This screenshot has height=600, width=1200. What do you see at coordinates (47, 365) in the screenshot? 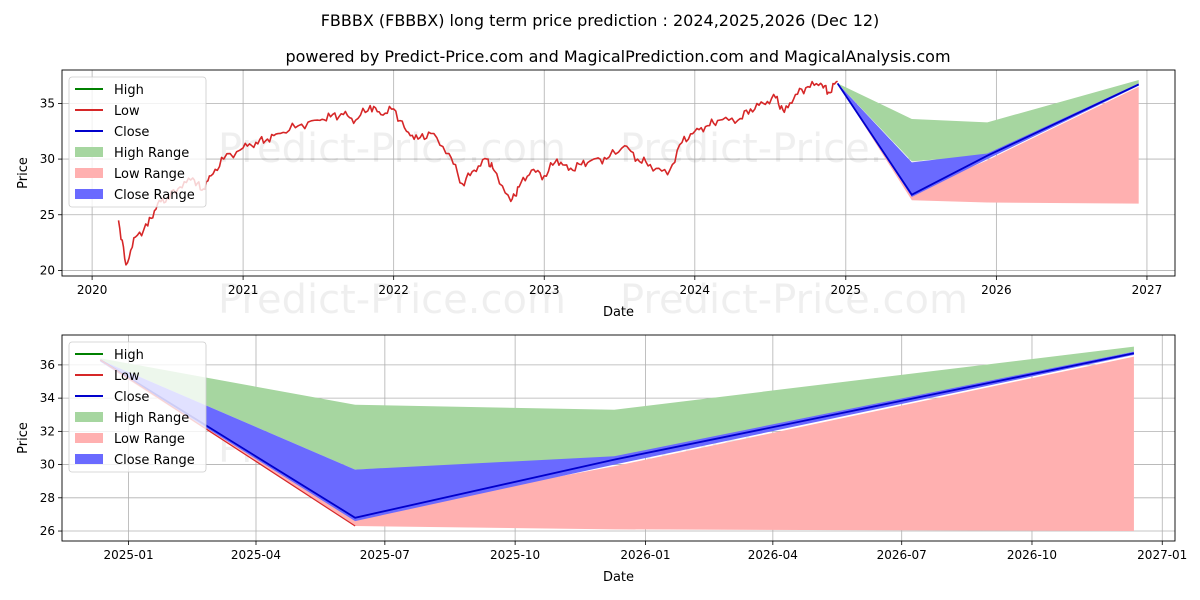
I see `y-tick-label: 36` at bounding box center [47, 365].